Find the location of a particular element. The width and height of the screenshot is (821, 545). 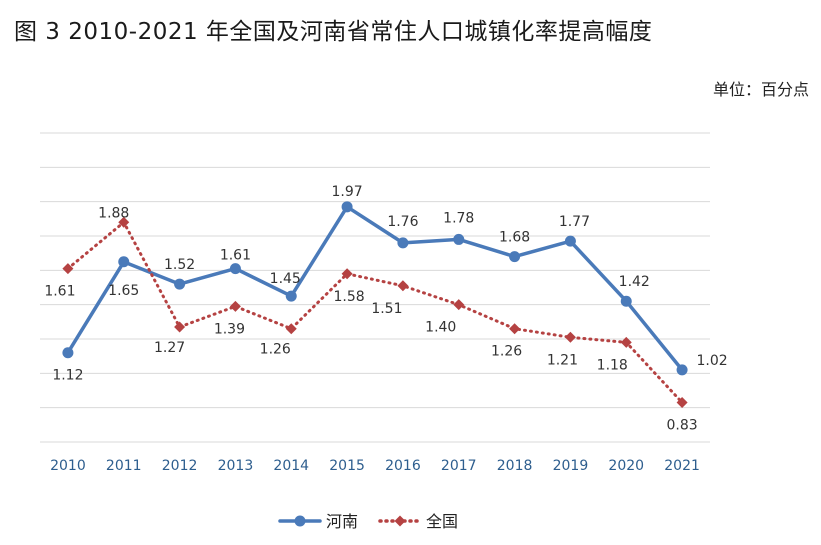

data-label: 0.83 is located at coordinates (681, 426).